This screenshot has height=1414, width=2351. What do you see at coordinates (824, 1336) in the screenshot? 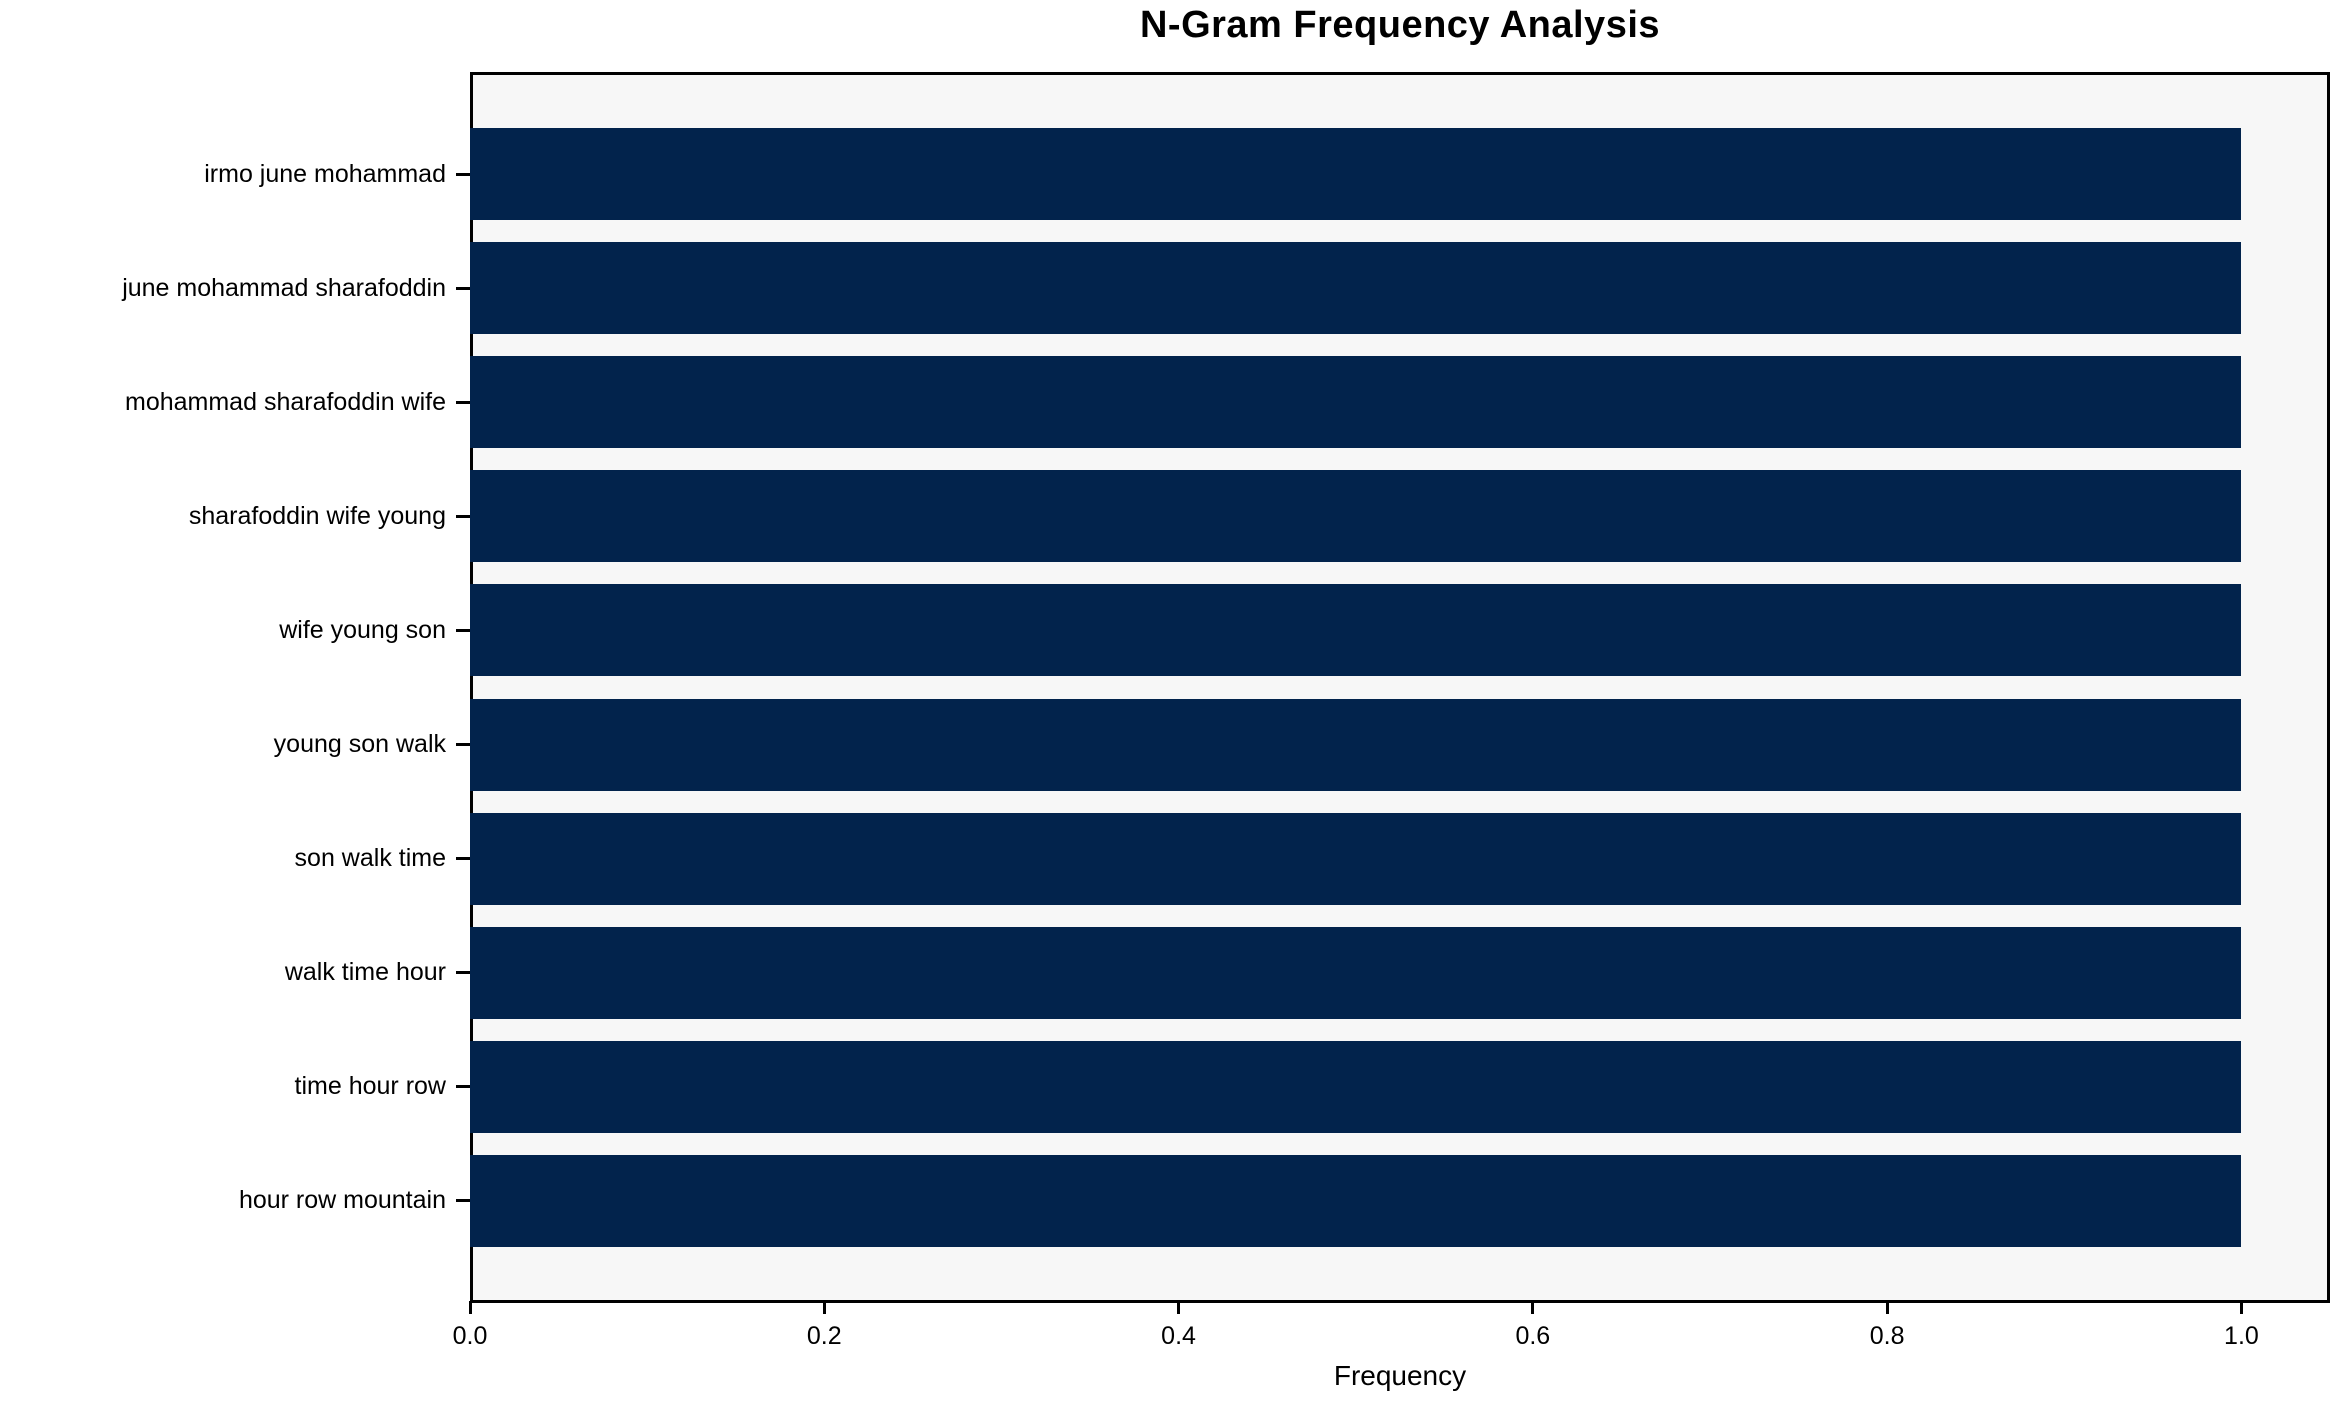
I see `x-tick-label: 0.2` at bounding box center [824, 1336].